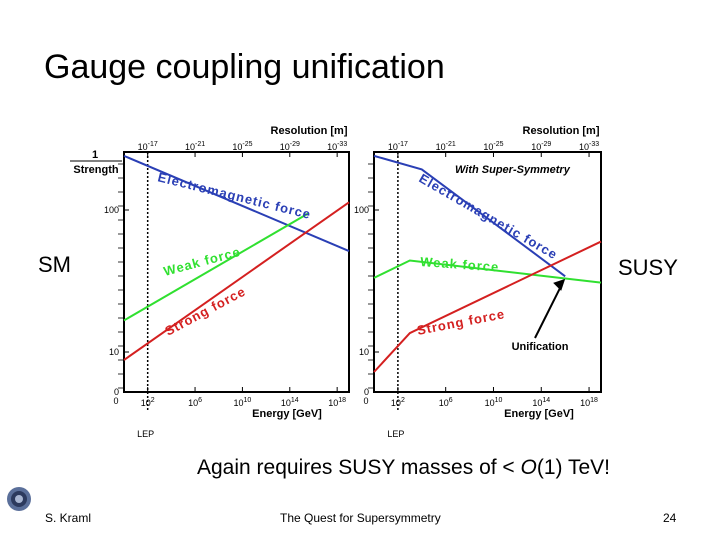 This screenshot has height=540, width=720. Describe the element at coordinates (528, 467) in the screenshot. I see `subtitle-o-italic: O` at that location.